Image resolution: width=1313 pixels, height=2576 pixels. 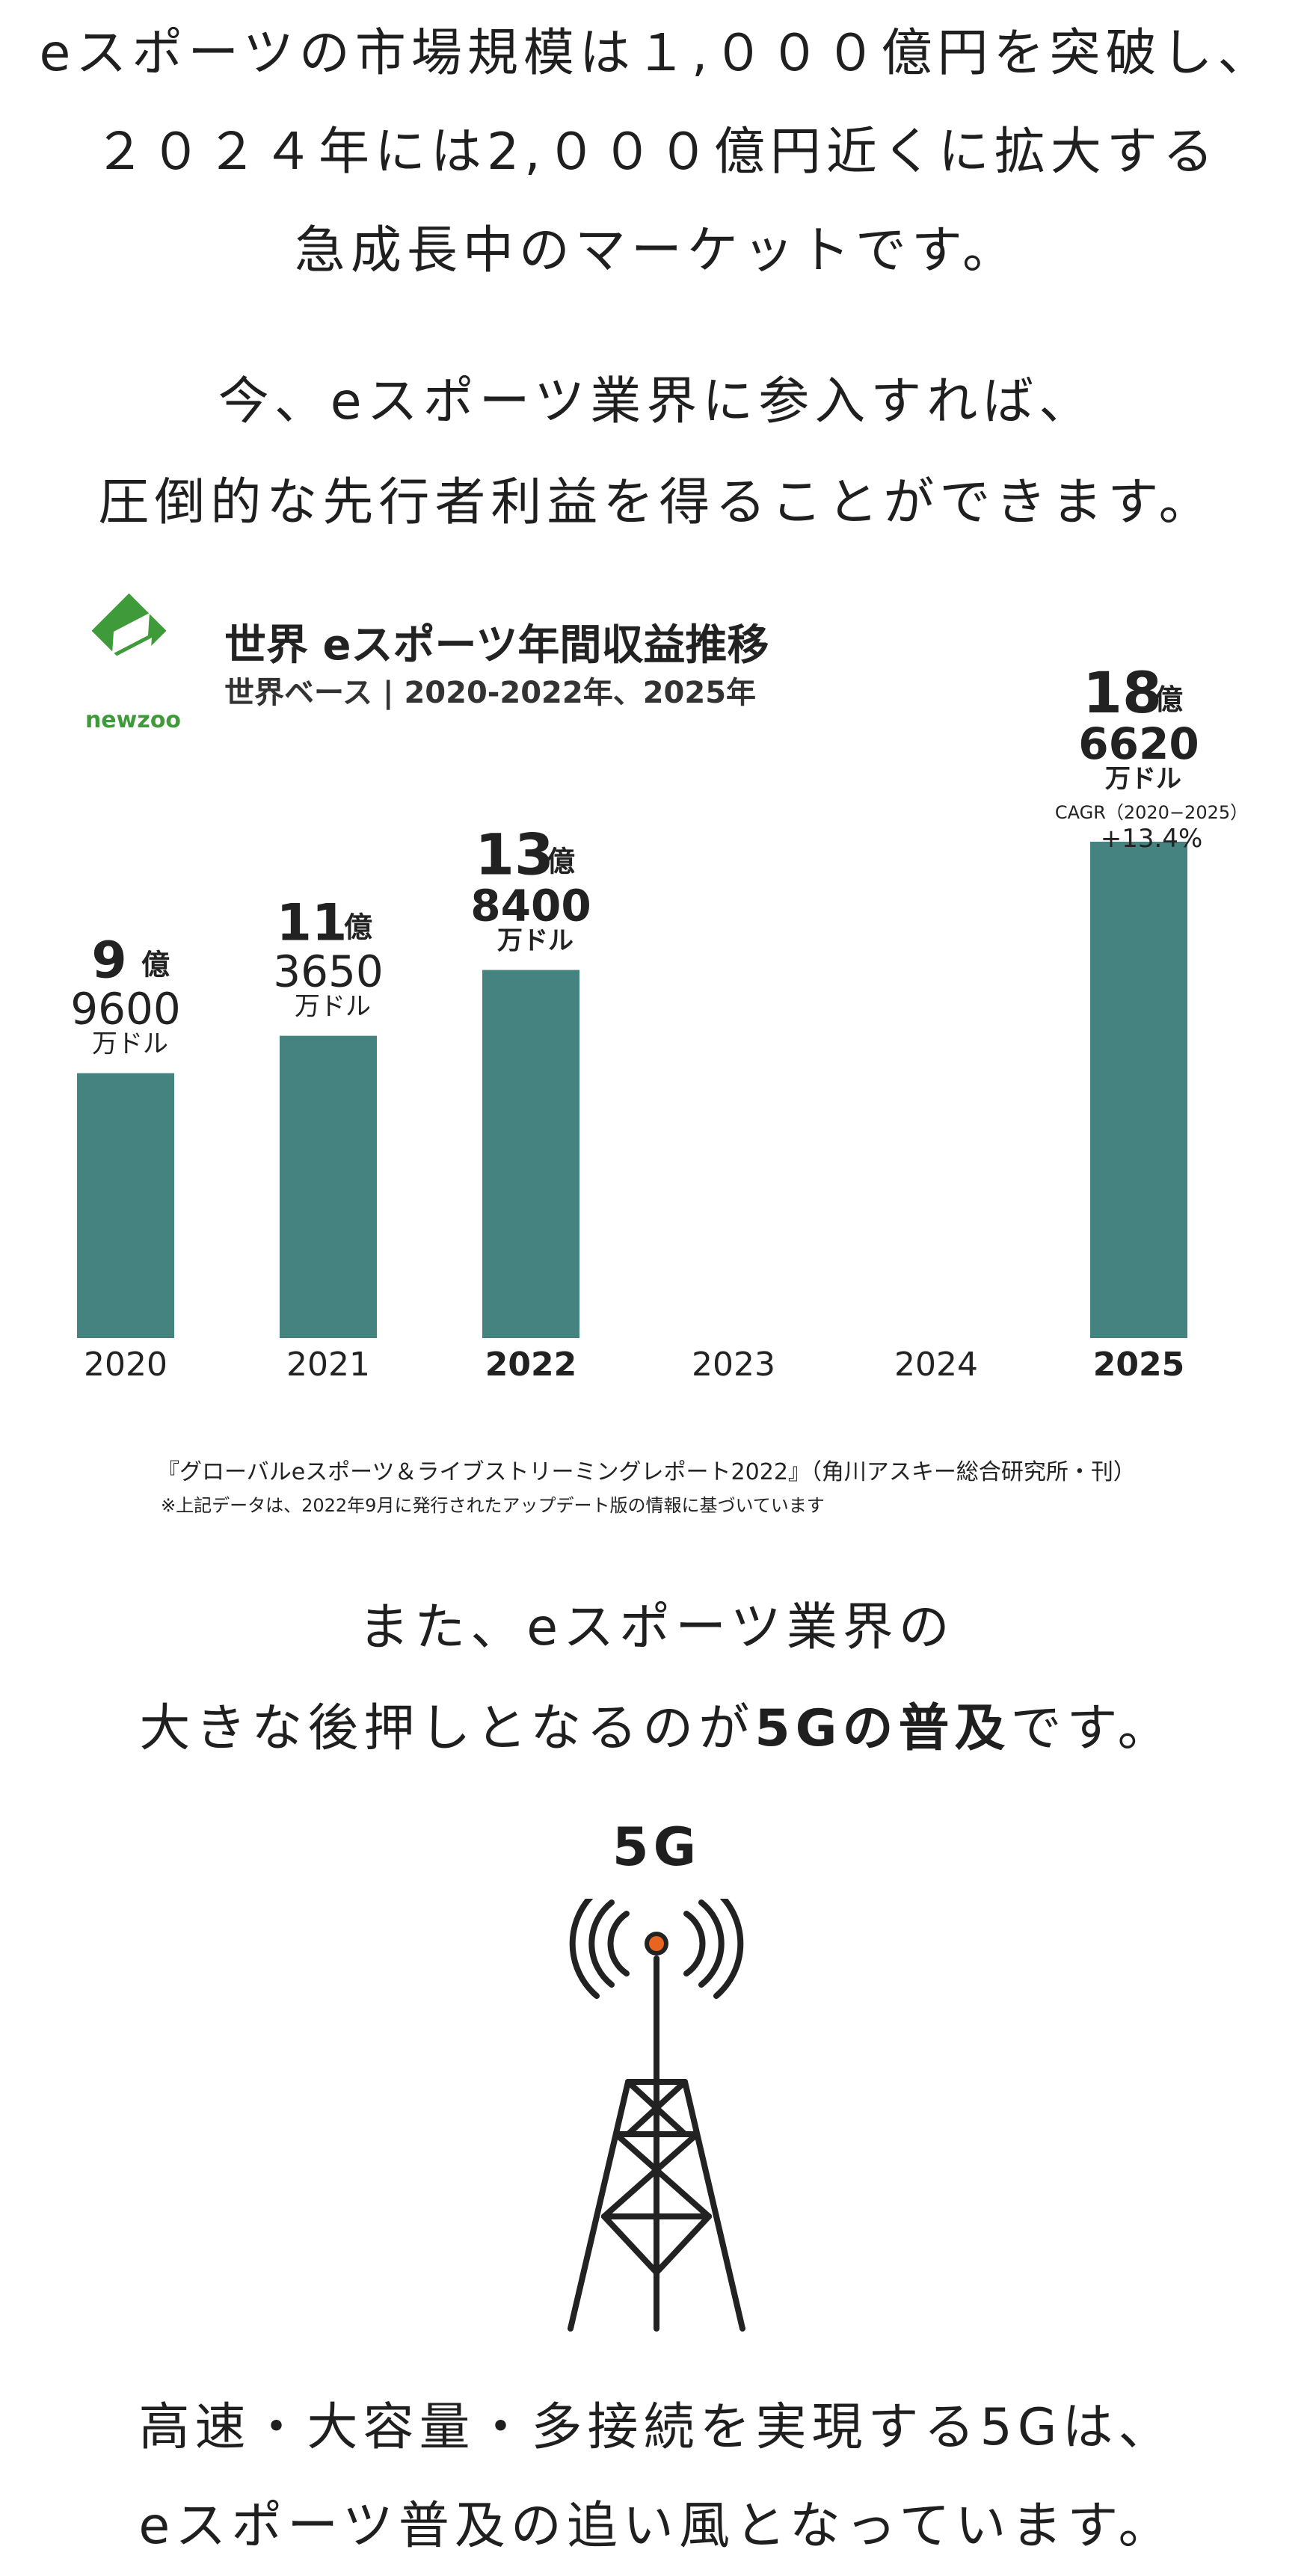 I want to click on bar-label-oku-num: 9, so click(x=109, y=960).